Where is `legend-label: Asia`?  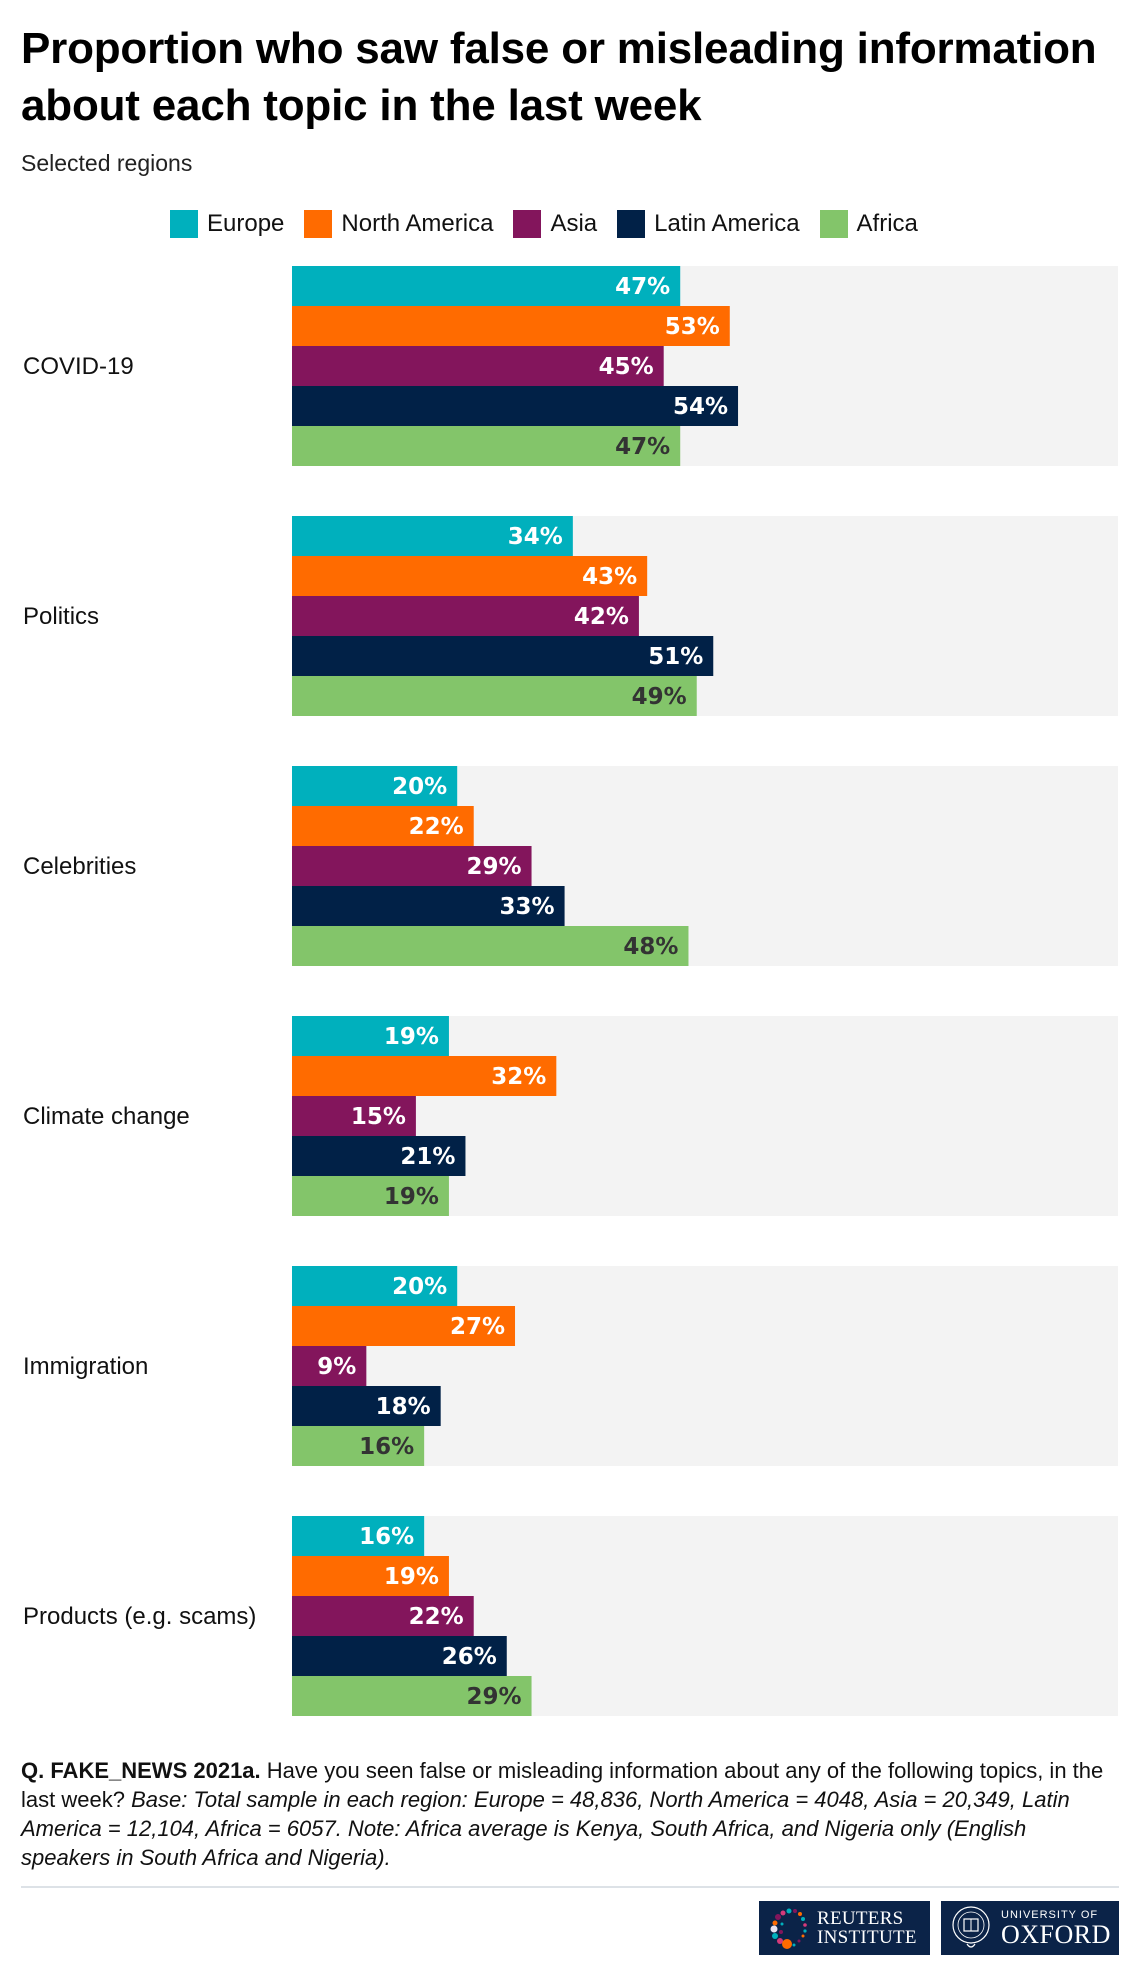
legend-label: Asia is located at coordinates (574, 223).